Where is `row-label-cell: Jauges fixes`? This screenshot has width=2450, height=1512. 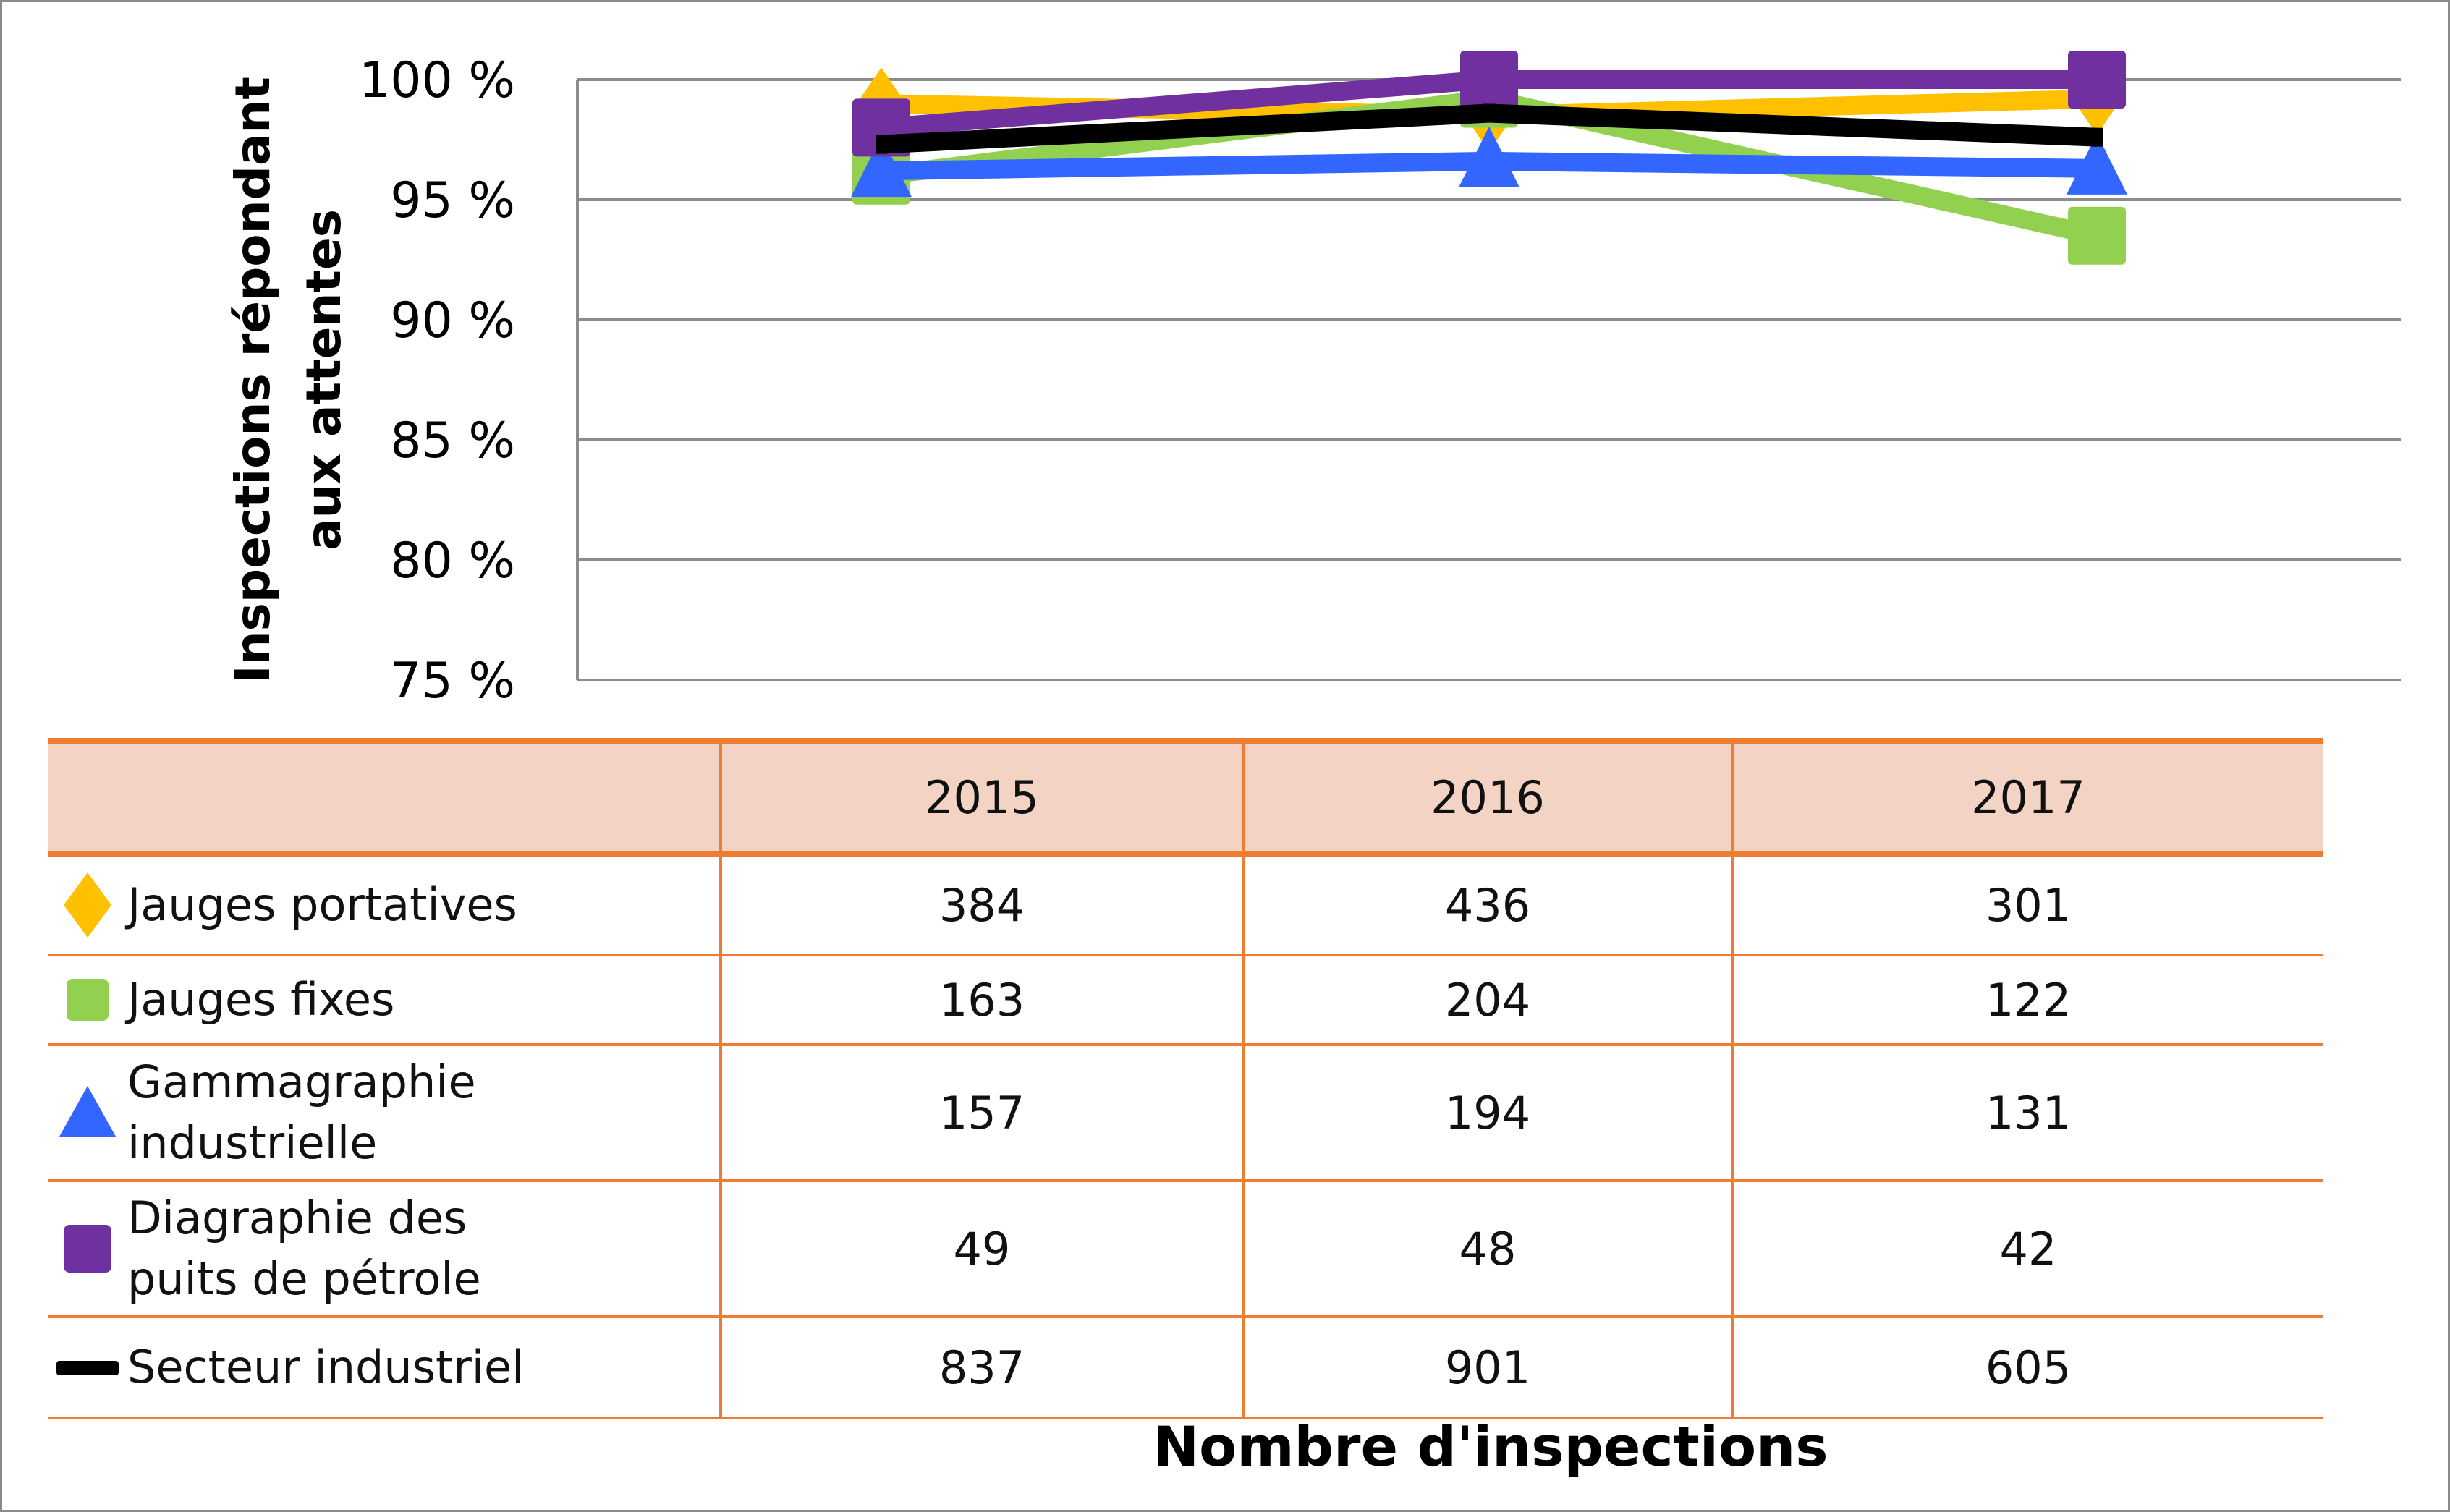 row-label-cell: Jauges fixes is located at coordinates (385, 1000).